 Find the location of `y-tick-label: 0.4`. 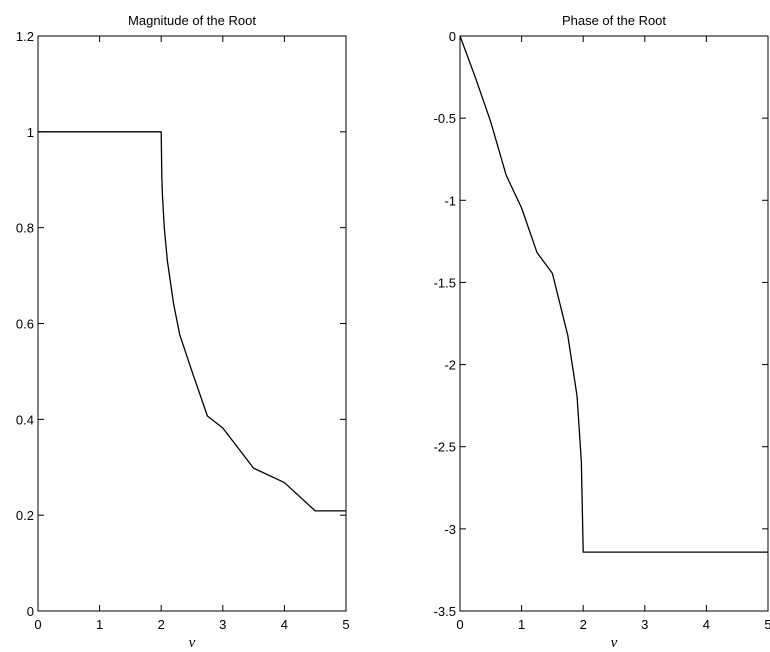

y-tick-label: 0.4 is located at coordinates (25, 419).